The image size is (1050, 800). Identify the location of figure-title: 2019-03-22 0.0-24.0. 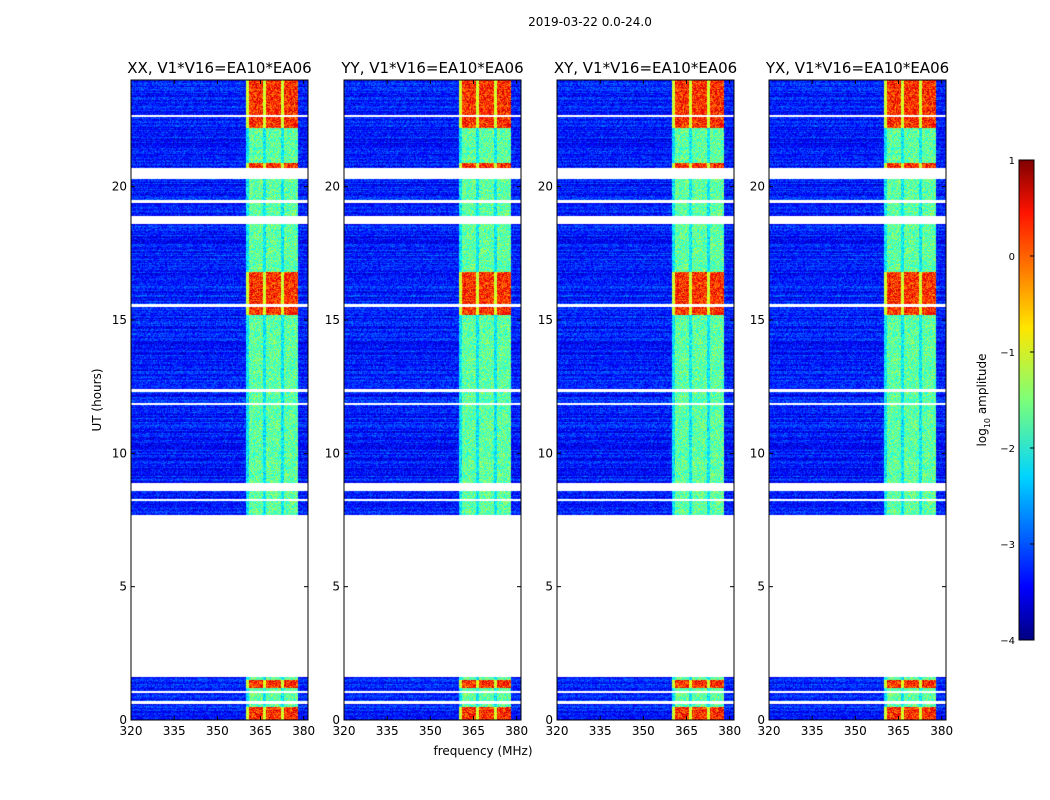
(590, 22).